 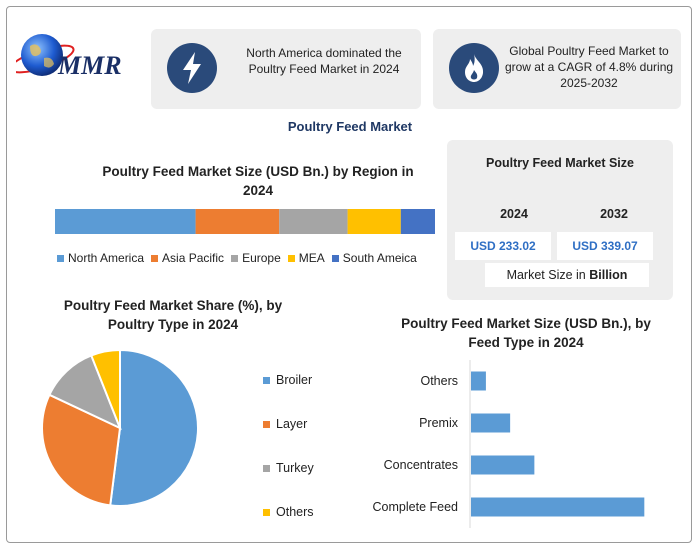 What do you see at coordinates (193, 258) in the screenshot?
I see `legend-label: Asia Pacific` at bounding box center [193, 258].